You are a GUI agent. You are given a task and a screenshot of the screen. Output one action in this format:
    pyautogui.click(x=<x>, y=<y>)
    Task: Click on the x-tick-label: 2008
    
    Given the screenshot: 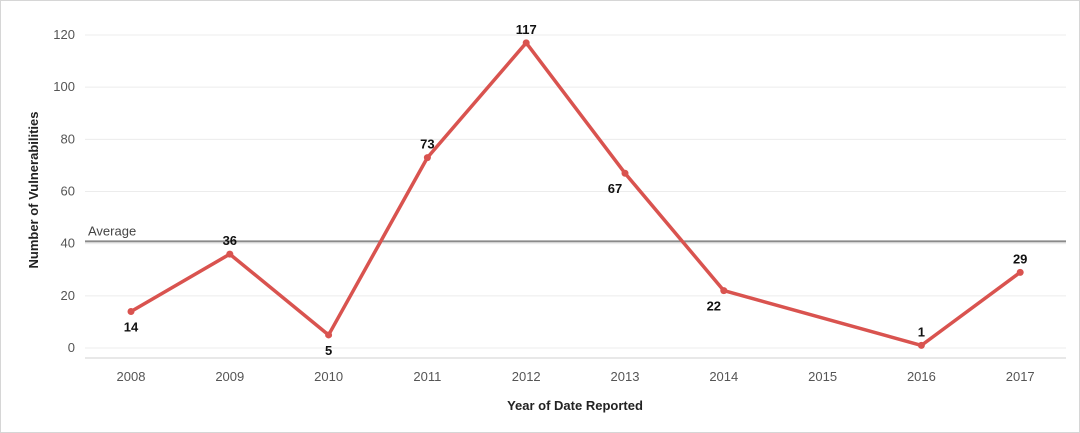 What is the action you would take?
    pyautogui.click(x=131, y=376)
    